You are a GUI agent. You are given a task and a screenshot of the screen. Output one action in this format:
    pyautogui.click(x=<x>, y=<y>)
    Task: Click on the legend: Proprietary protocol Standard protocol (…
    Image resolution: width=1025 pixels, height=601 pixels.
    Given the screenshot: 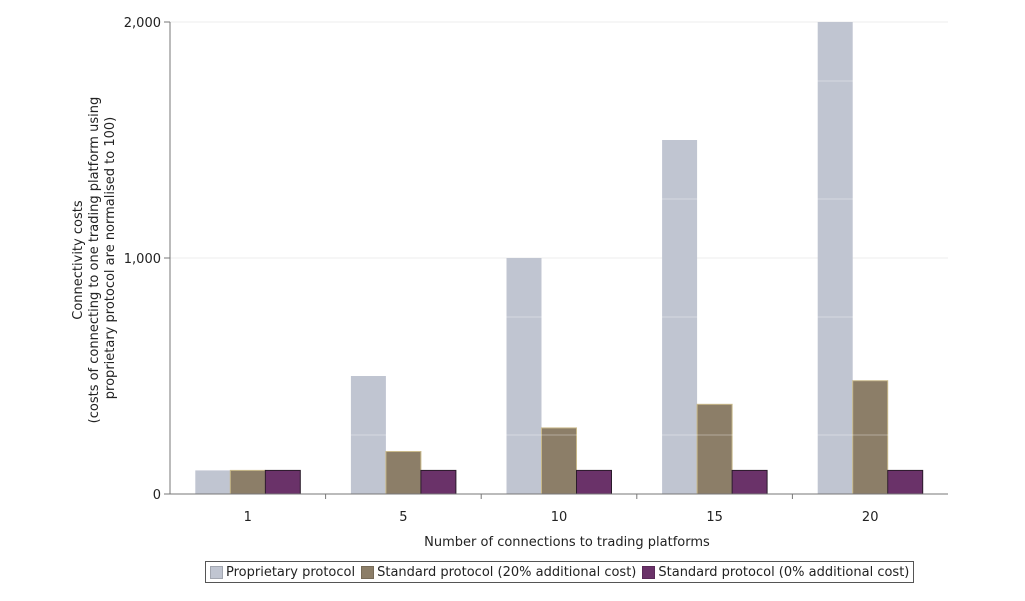 What is the action you would take?
    pyautogui.click(x=560, y=572)
    